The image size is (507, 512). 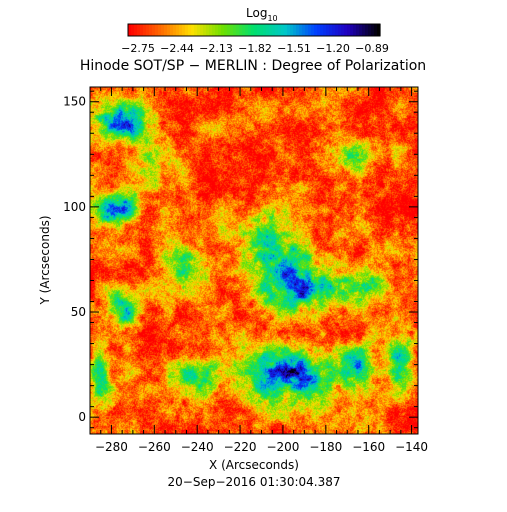 I want to click on colorbar-tick-label: −1.82, so click(x=255, y=48).